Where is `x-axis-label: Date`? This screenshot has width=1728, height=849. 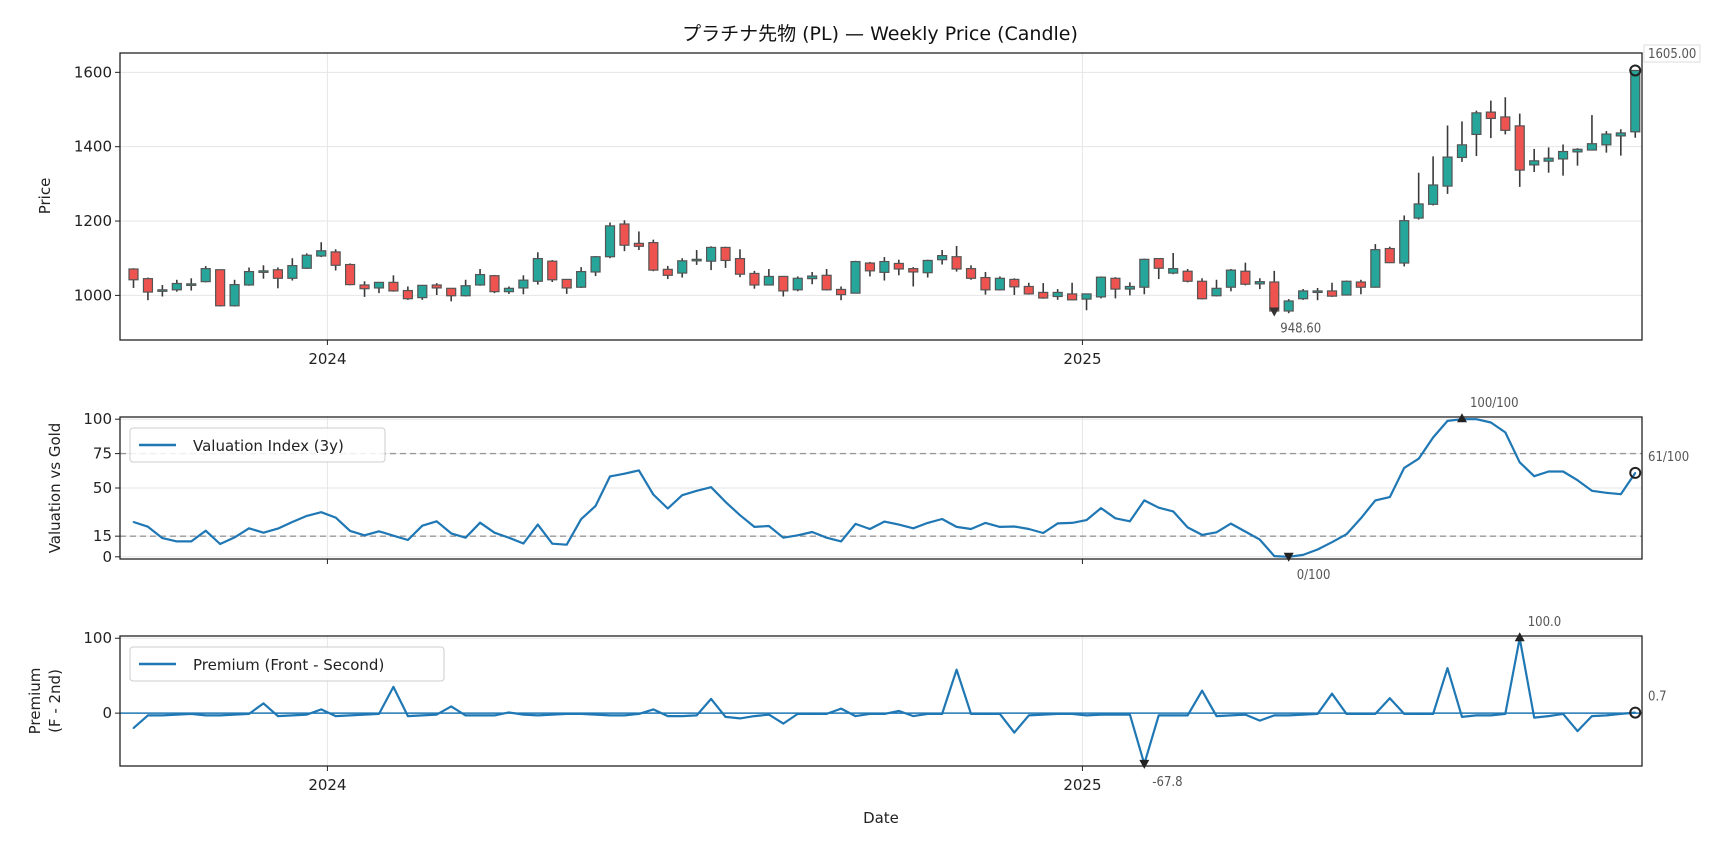
x-axis-label: Date is located at coordinates (881, 818).